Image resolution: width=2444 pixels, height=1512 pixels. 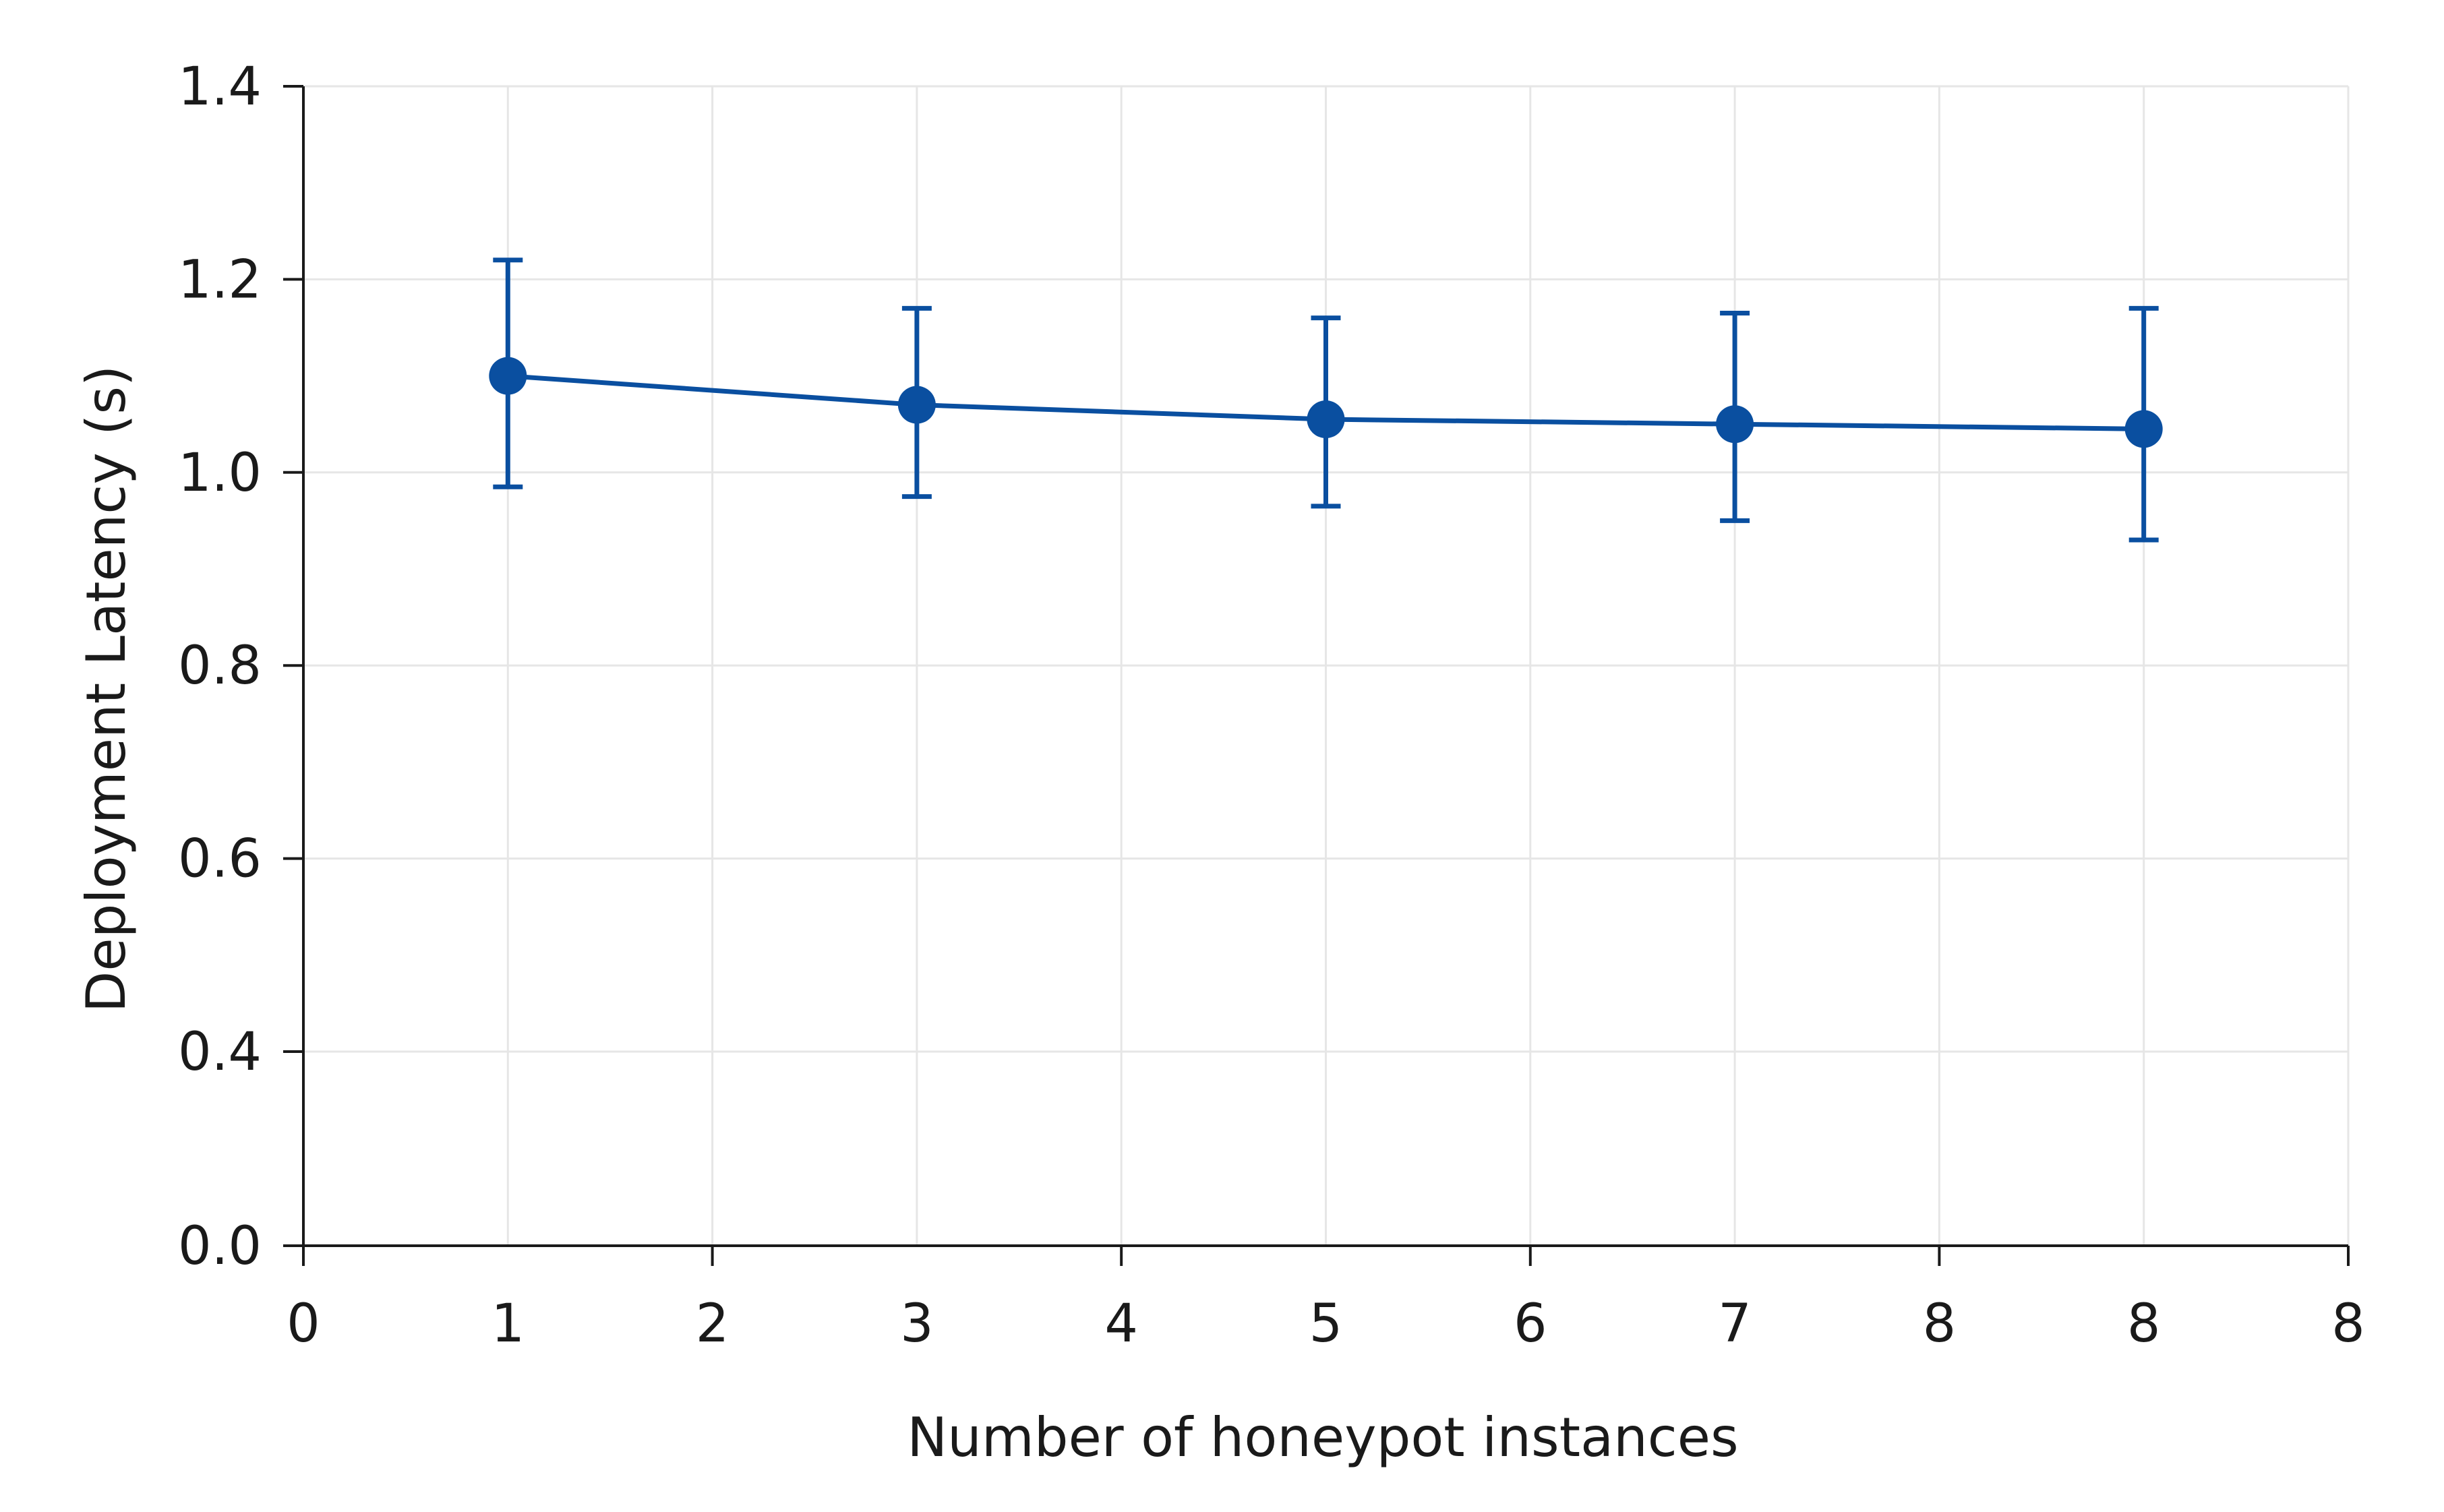 What do you see at coordinates (1326, 1324) in the screenshot?
I see `x-tick-label: 5` at bounding box center [1326, 1324].